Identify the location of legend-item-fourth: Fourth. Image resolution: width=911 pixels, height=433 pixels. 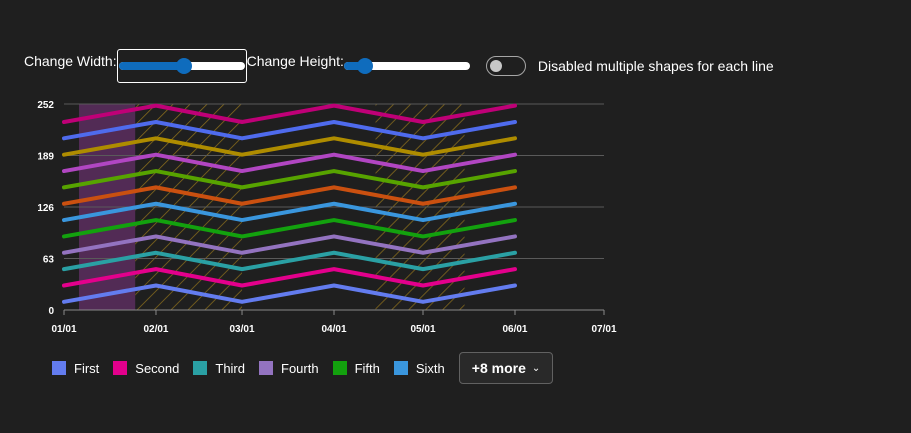
(289, 368).